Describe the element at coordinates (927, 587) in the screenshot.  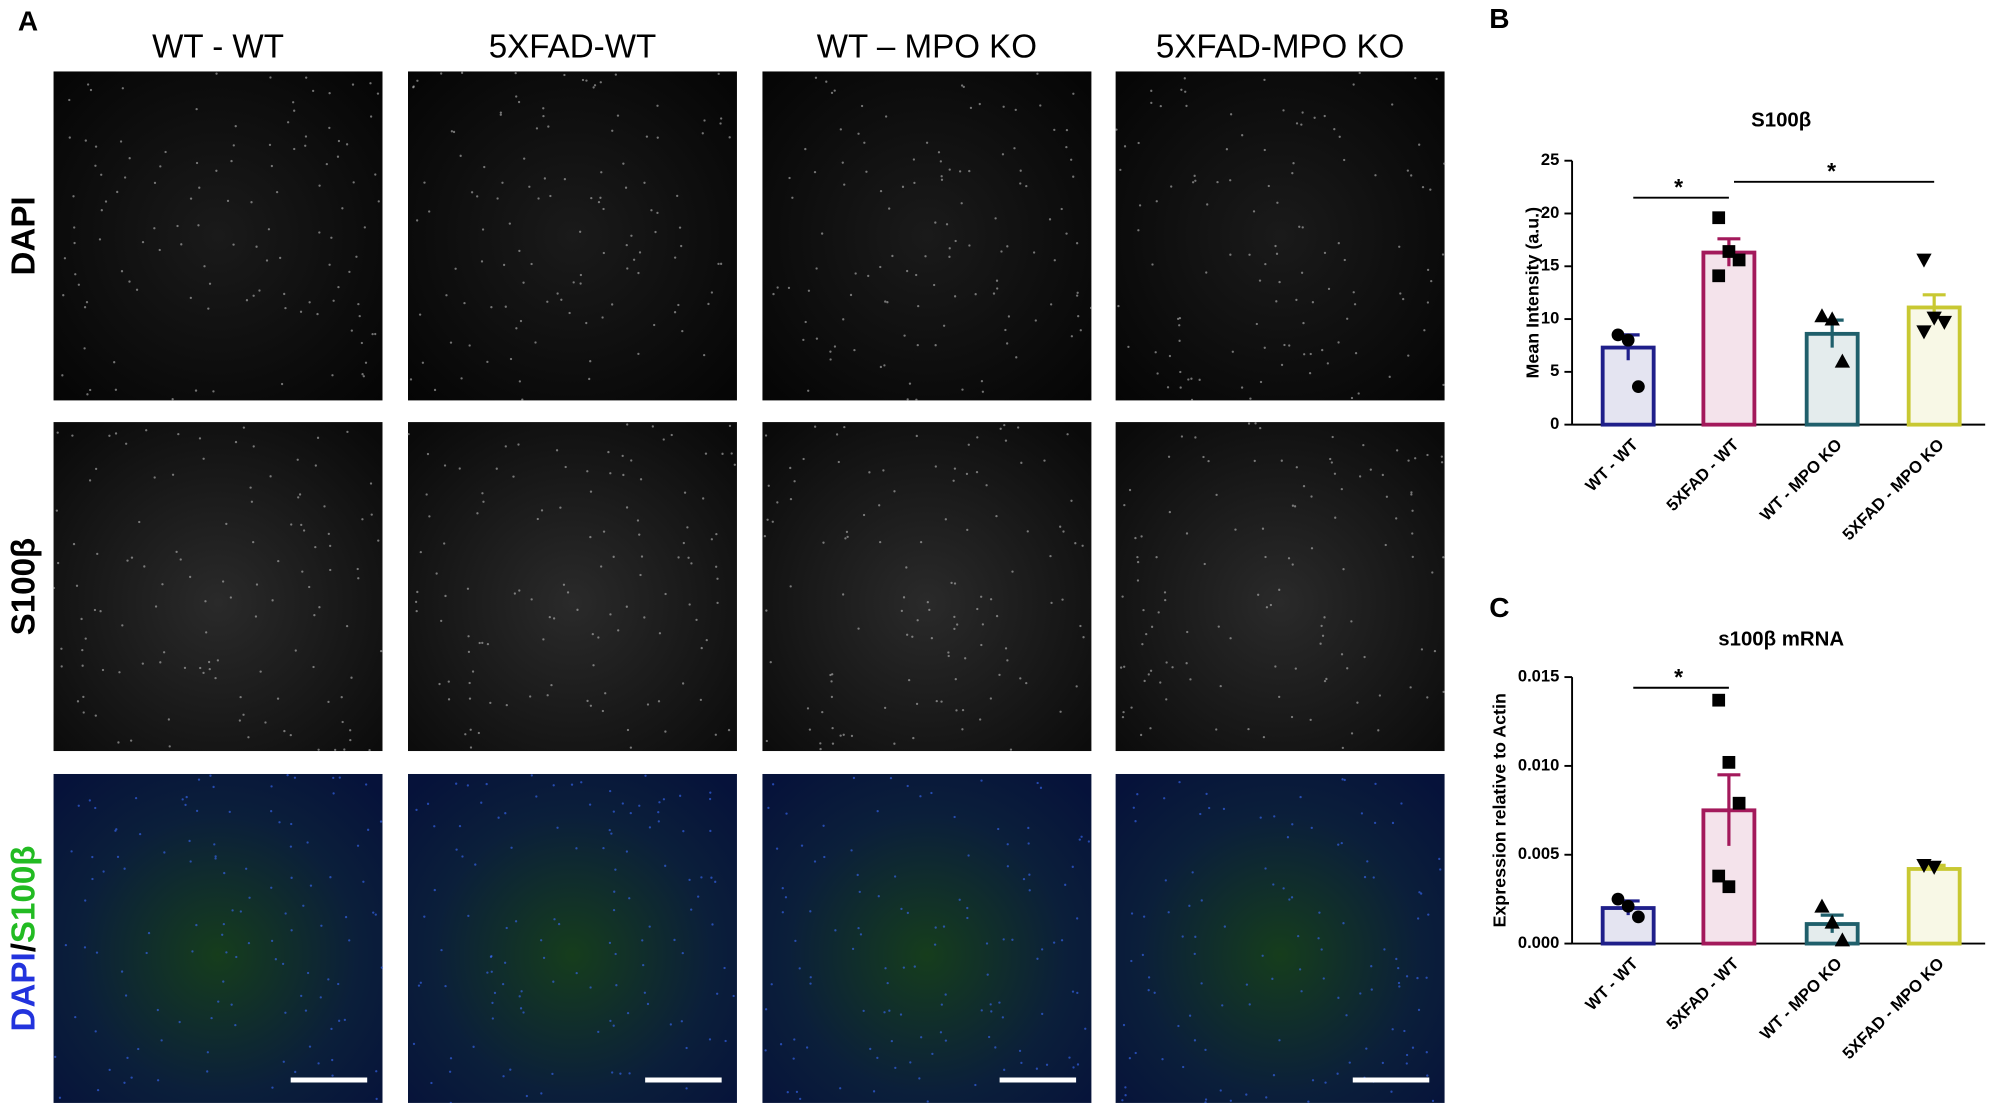
I see `micrograph` at that location.